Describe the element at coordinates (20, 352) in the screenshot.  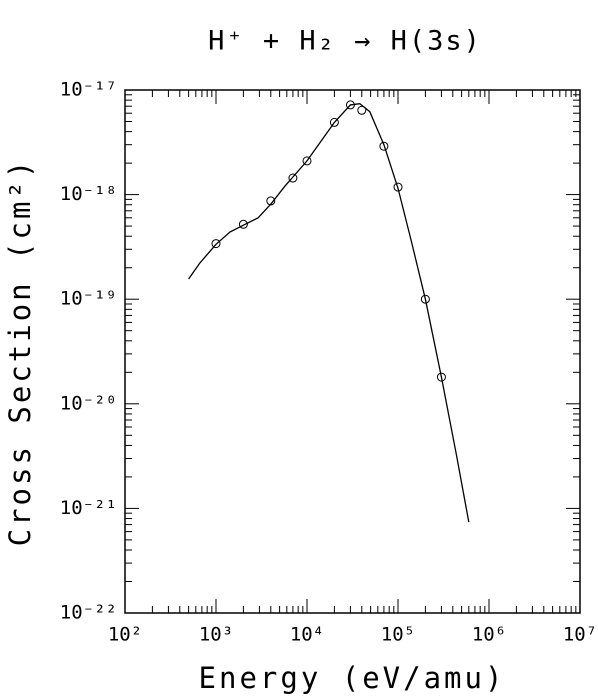
I see `y-axis-label: Cross Section (cm²)` at that location.